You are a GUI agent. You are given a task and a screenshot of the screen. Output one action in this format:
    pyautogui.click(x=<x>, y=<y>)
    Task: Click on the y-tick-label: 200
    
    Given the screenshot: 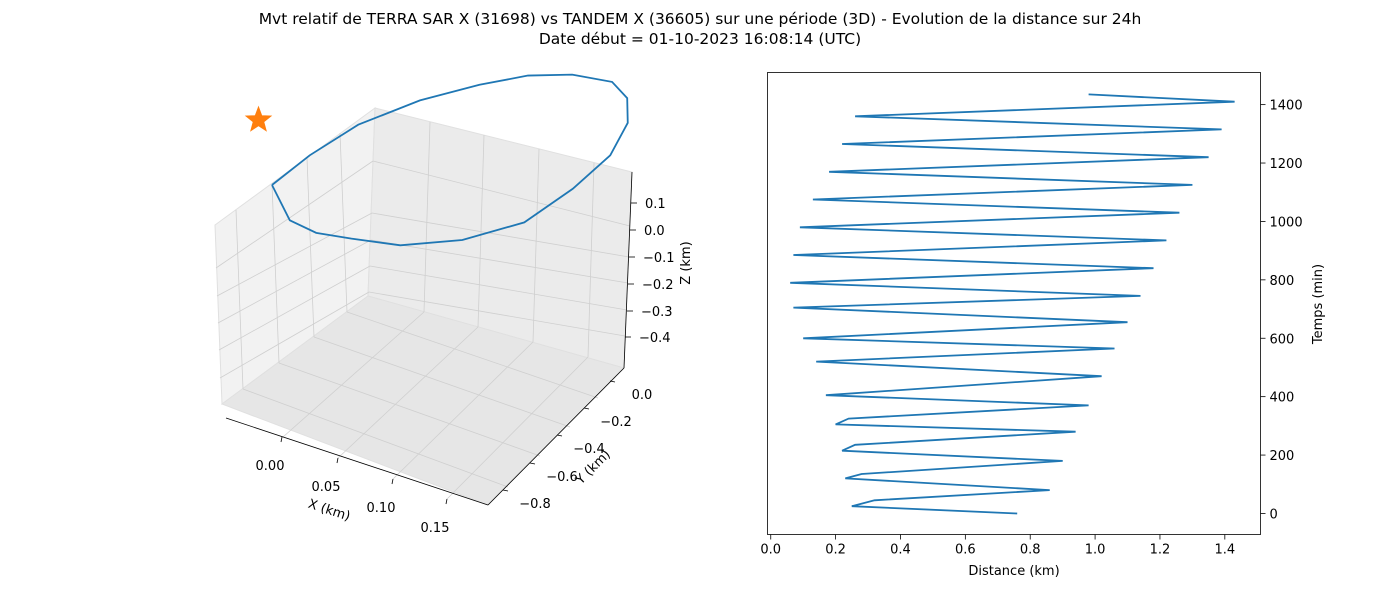 What is the action you would take?
    pyautogui.click(x=1282, y=456)
    